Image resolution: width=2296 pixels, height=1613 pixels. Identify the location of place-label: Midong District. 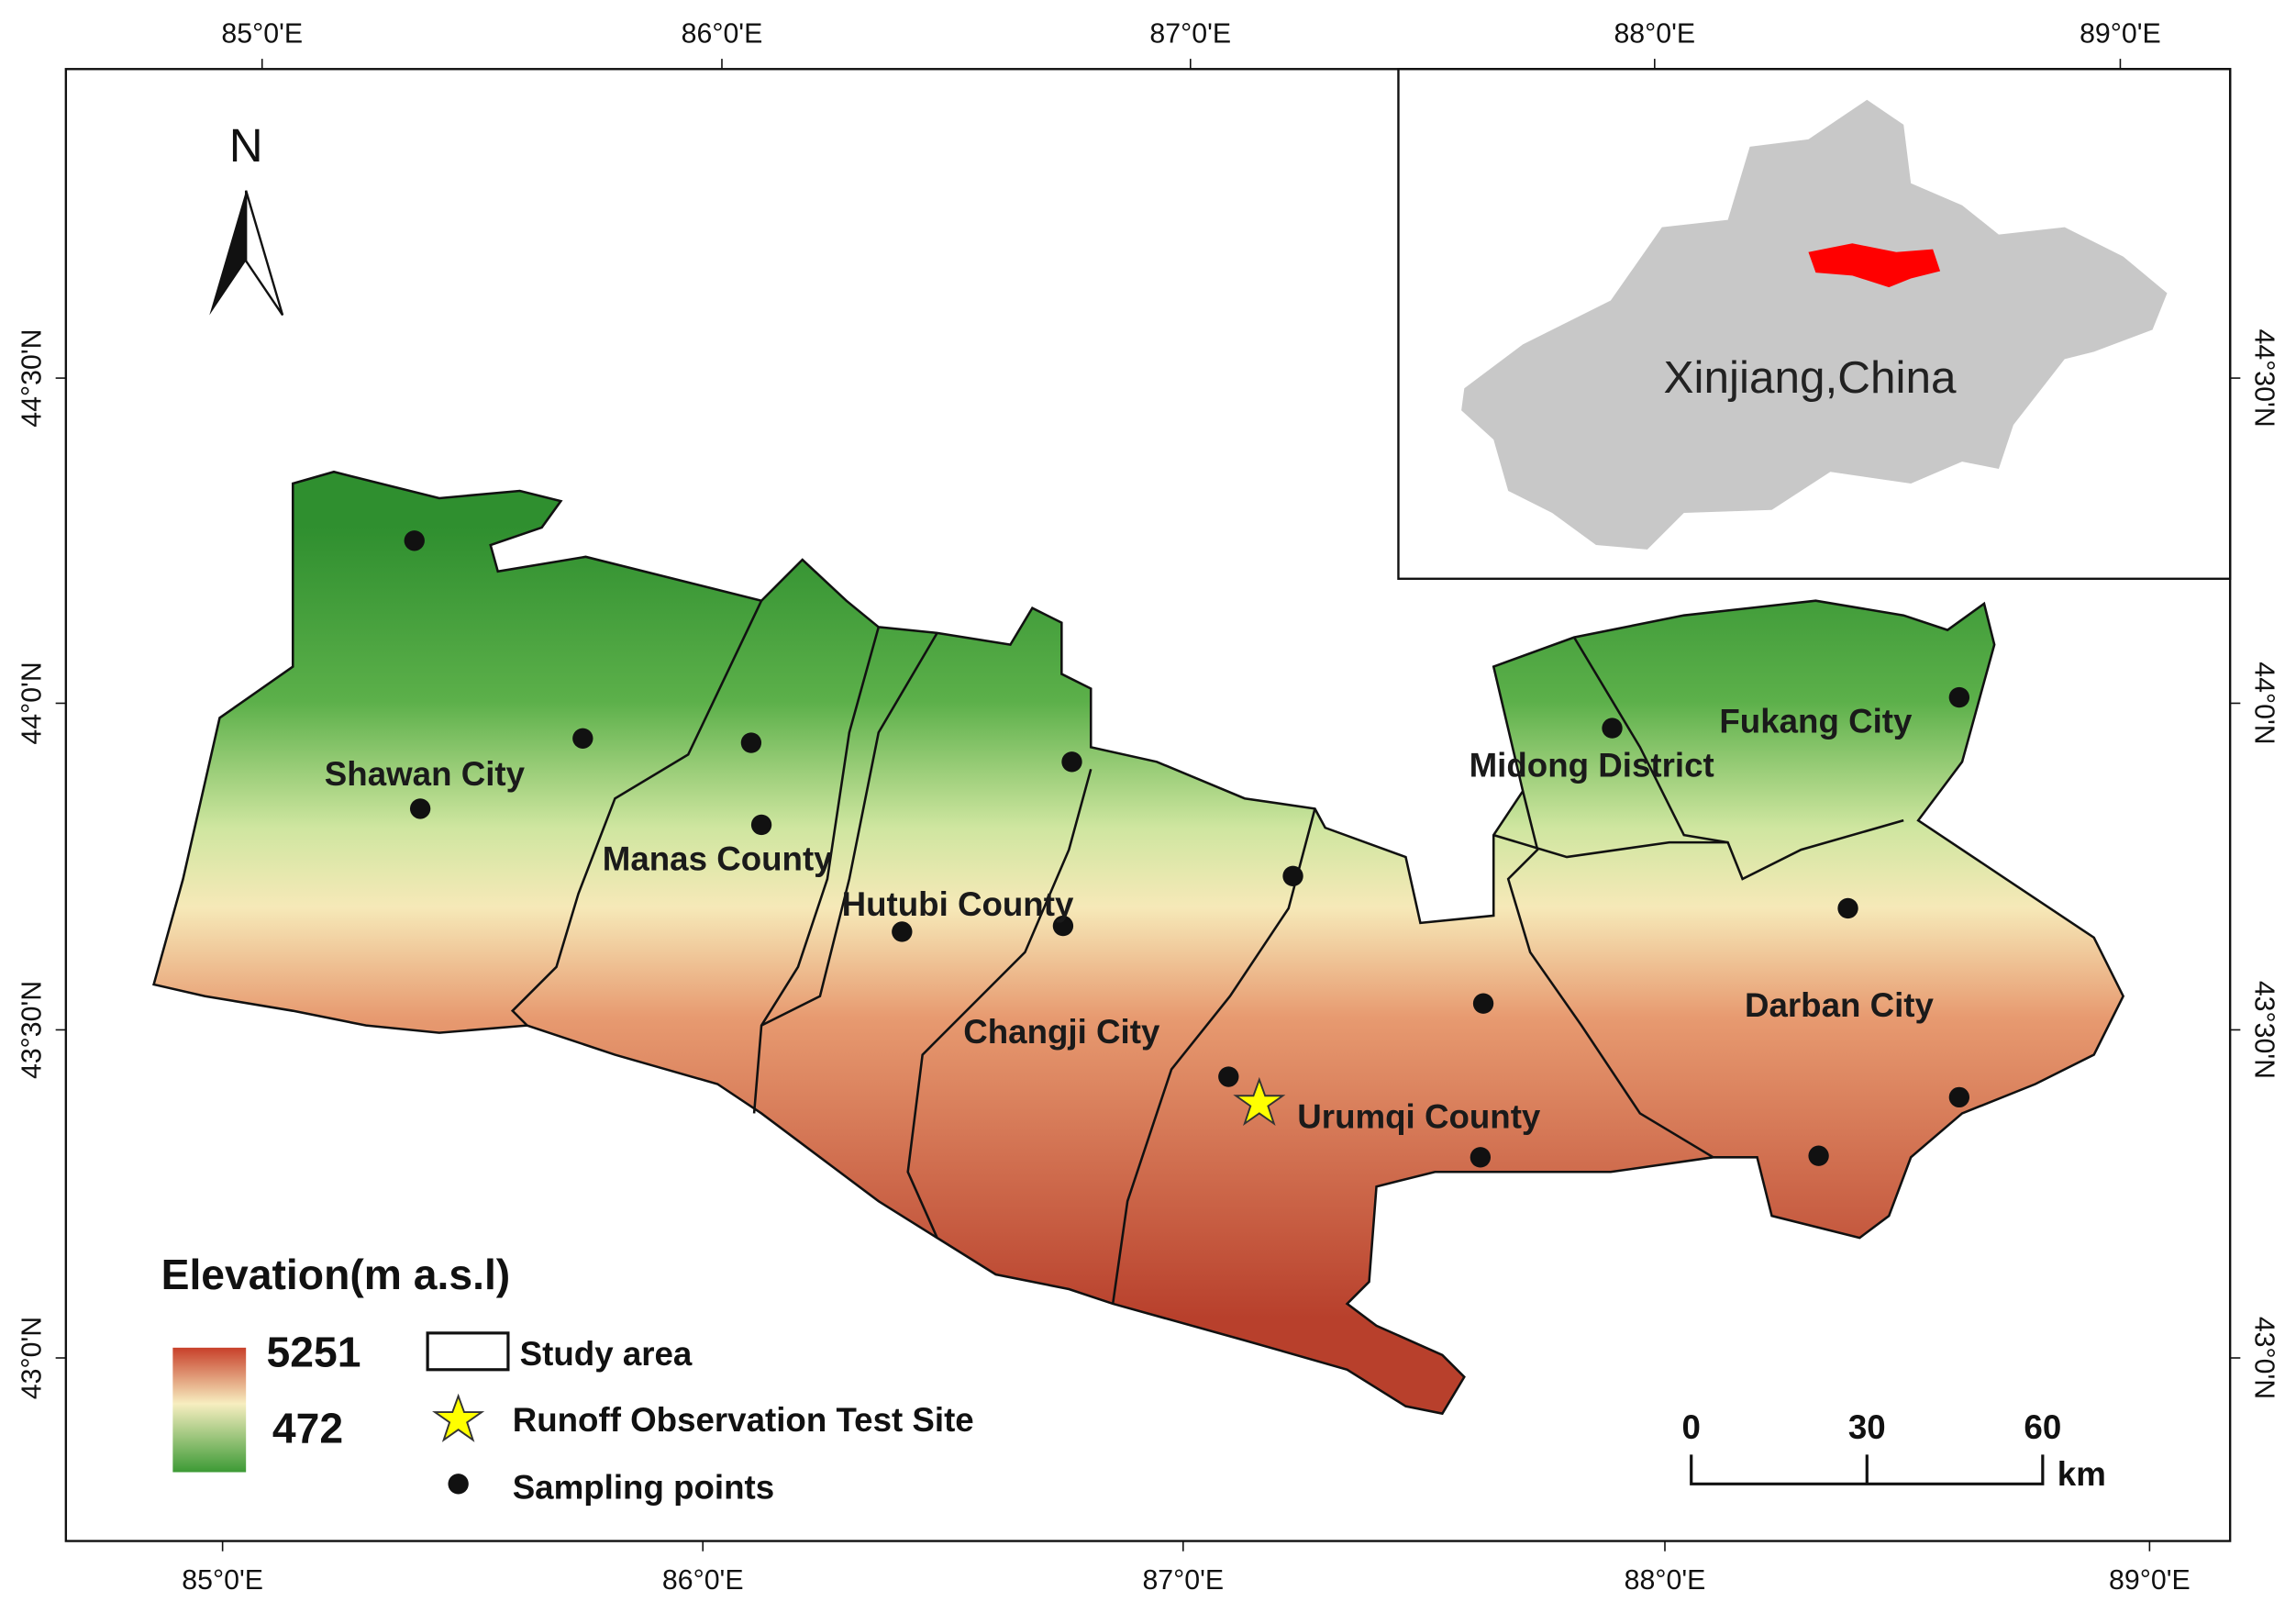
(1592, 765).